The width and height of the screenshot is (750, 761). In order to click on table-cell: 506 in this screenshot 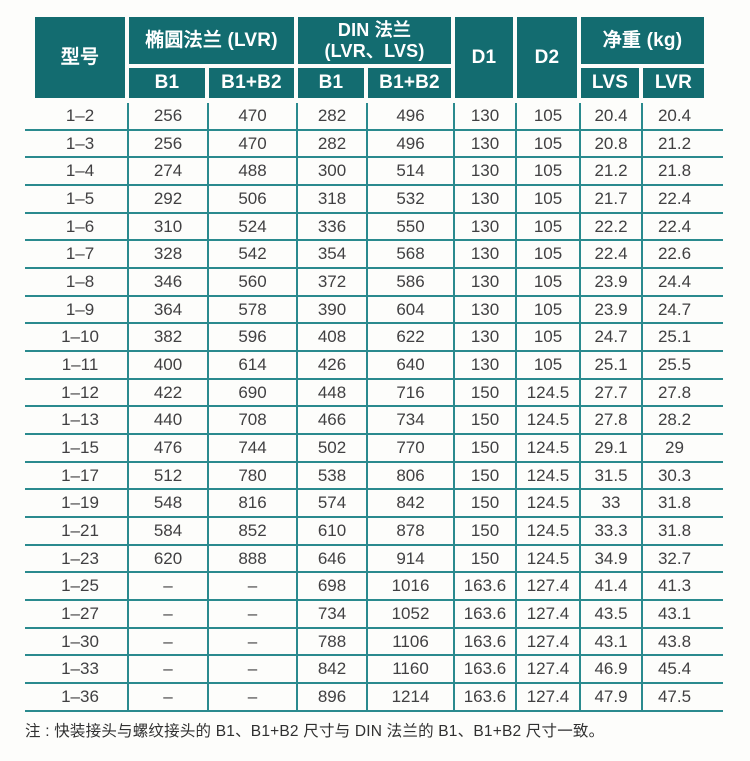, I will do `click(251, 199)`.